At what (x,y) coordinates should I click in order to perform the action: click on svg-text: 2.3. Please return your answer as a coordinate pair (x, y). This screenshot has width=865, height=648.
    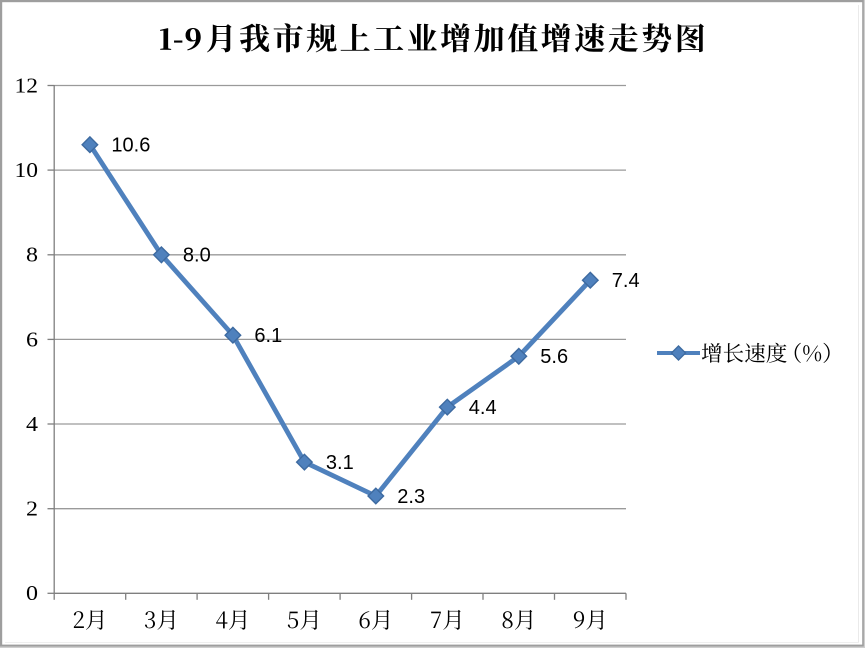
    Looking at the image, I should click on (411, 497).